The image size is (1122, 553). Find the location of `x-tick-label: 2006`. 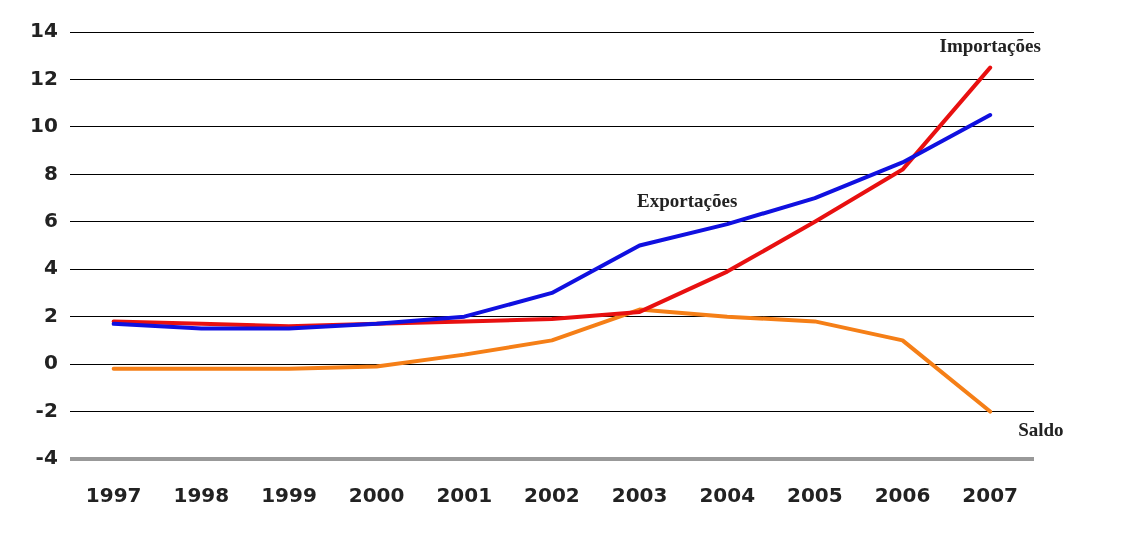

x-tick-label: 2006 is located at coordinates (902, 495).